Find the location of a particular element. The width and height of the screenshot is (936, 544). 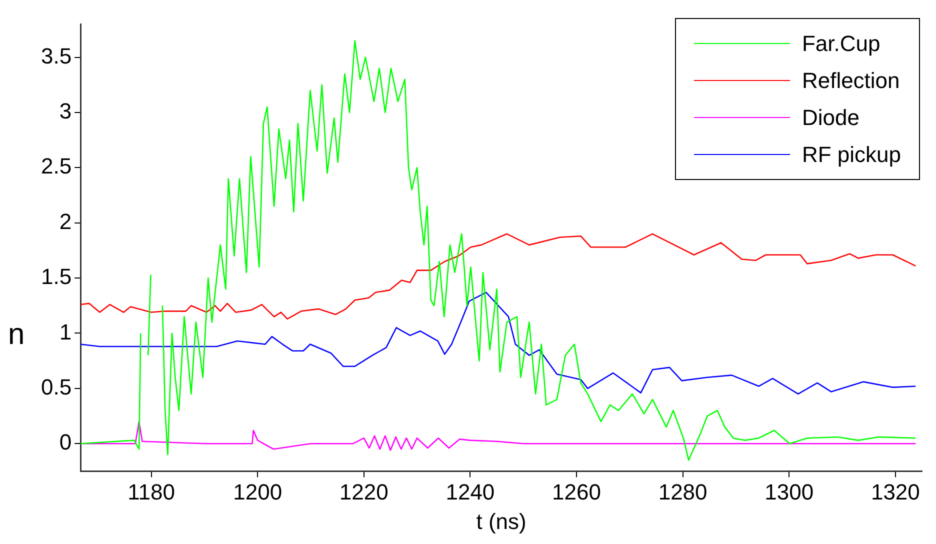

x-tick-label: 1240 is located at coordinates (470, 491).